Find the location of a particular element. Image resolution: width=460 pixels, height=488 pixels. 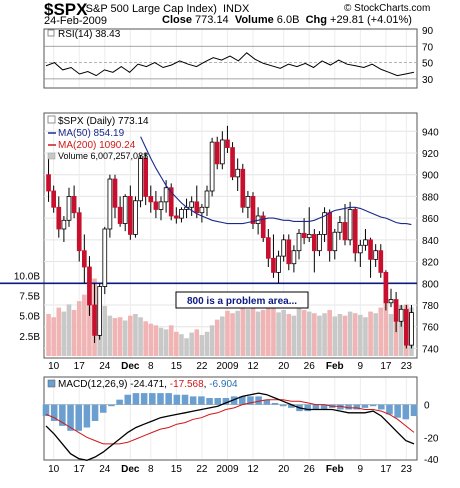

chart-date: 24-Feb-2009 is located at coordinates (75, 21).